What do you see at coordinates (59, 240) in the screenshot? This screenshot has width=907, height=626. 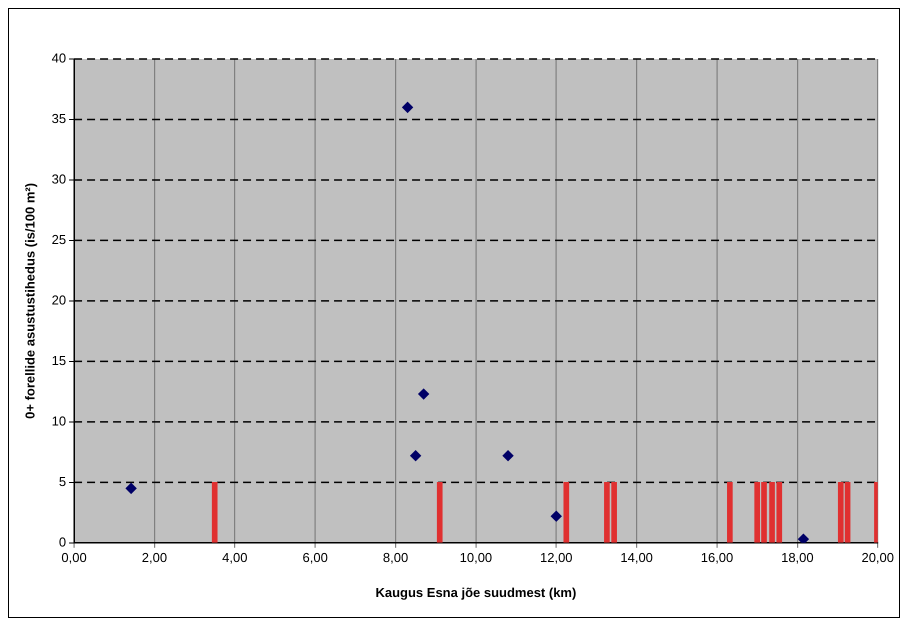 I see `y-tick-label: 25` at bounding box center [59, 240].